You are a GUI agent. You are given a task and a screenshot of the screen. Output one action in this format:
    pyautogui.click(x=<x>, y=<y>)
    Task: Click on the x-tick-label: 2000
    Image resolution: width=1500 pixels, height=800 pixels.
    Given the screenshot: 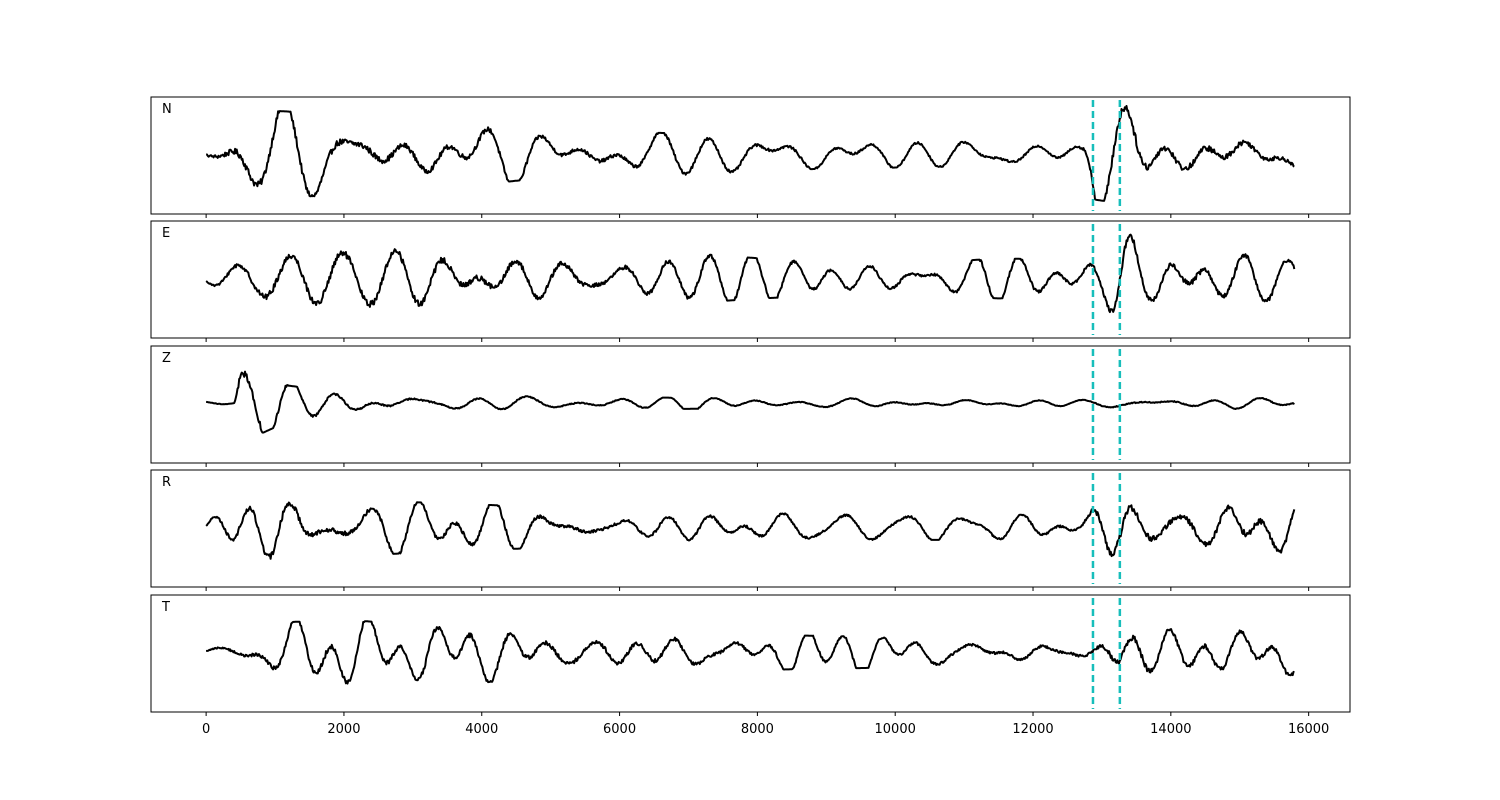 What is the action you would take?
    pyautogui.click(x=343, y=729)
    